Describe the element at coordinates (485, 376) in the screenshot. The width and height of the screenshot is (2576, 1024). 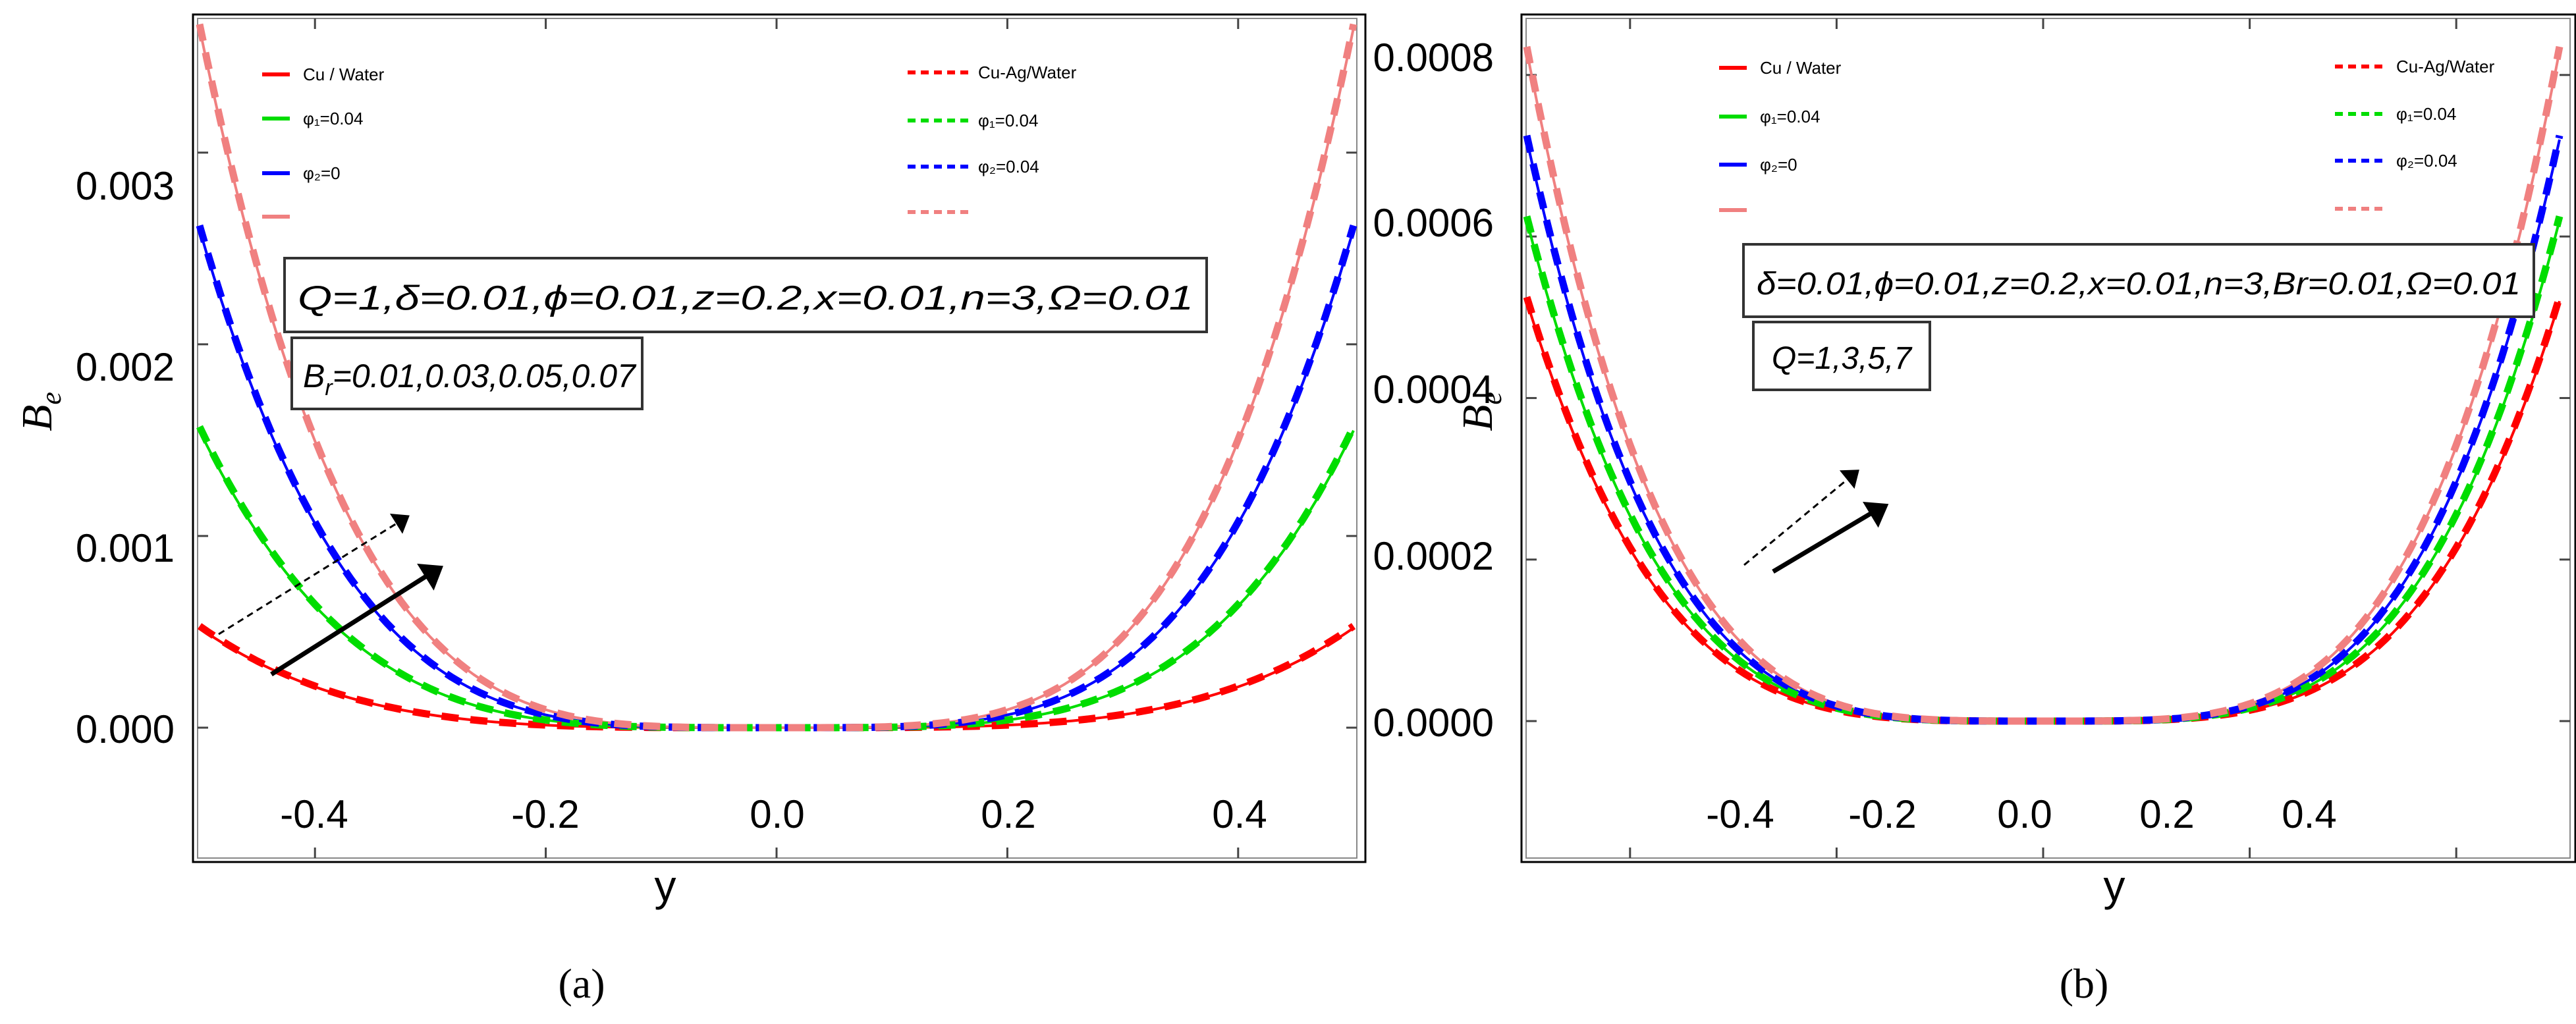
I see `a-annotation-br-values: =0.01,0.03,0.05,0.07` at that location.